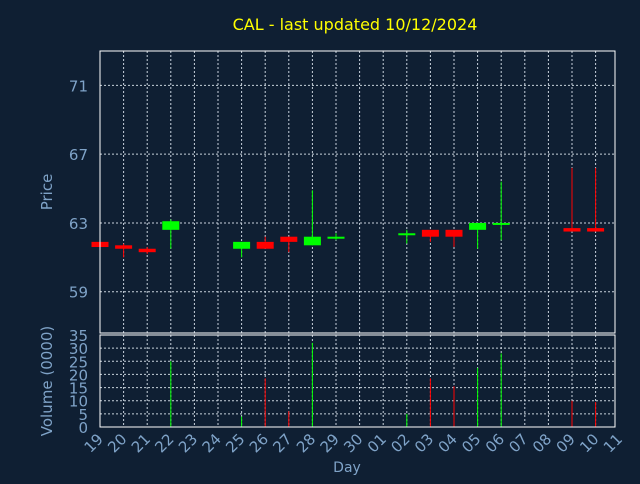  What do you see at coordinates (47, 381) in the screenshot?
I see `volume-axis-label: Volume (0000)` at bounding box center [47, 381].